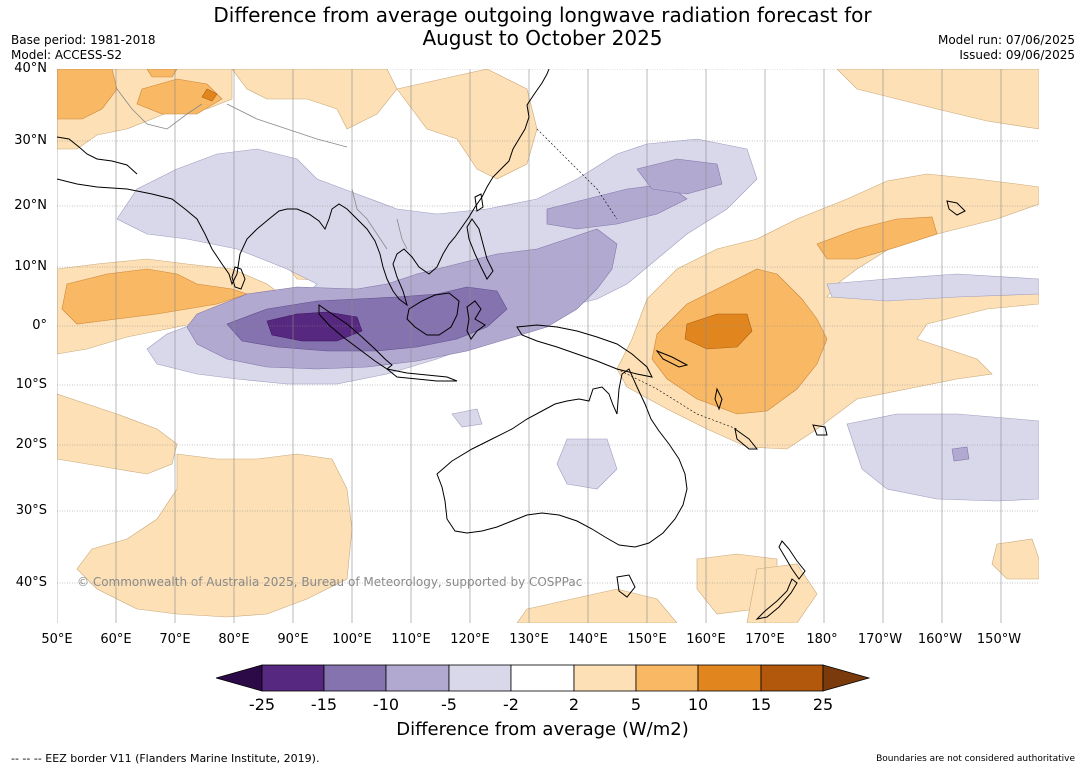 The width and height of the screenshot is (1085, 770). I want to click on lon-label: 60°E, so click(116, 639).